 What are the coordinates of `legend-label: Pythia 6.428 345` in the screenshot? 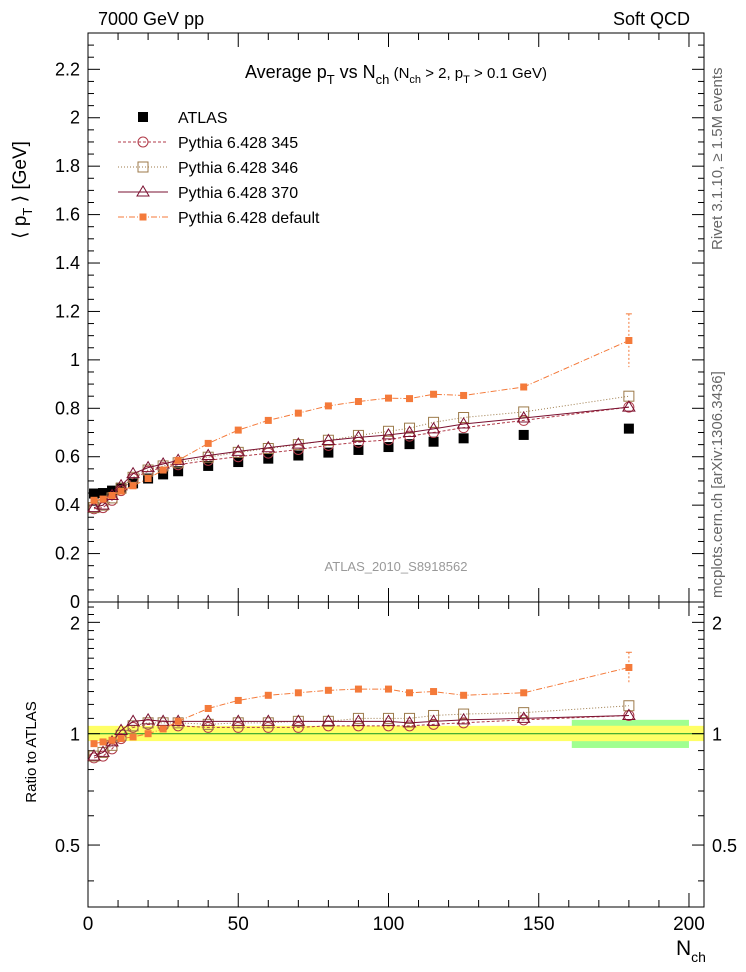 It's located at (238, 143).